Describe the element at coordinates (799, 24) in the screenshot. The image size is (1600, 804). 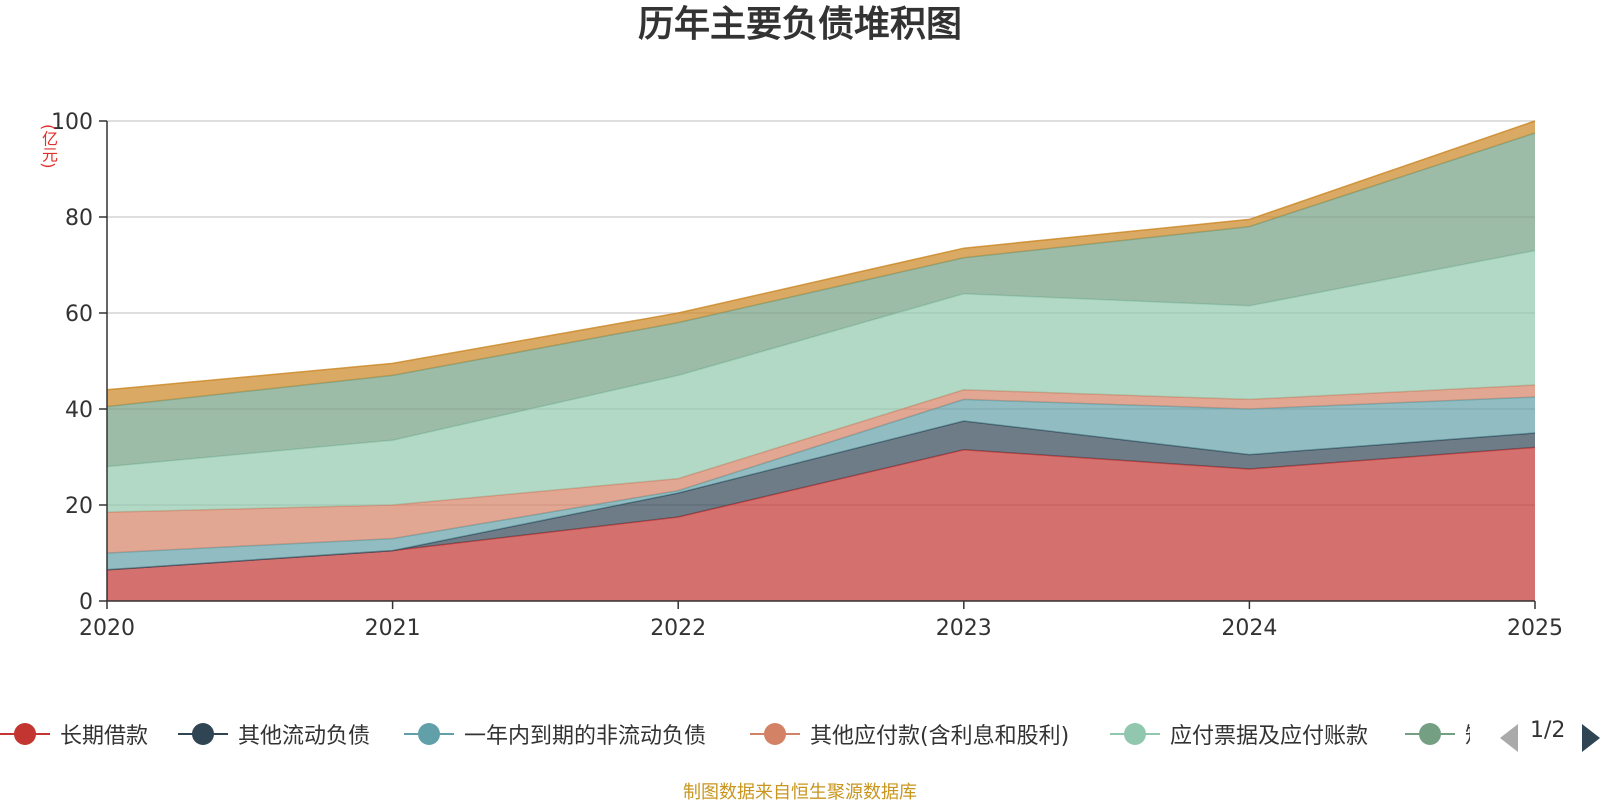
I see `chart-title: 历年主要负债堆积图` at that location.